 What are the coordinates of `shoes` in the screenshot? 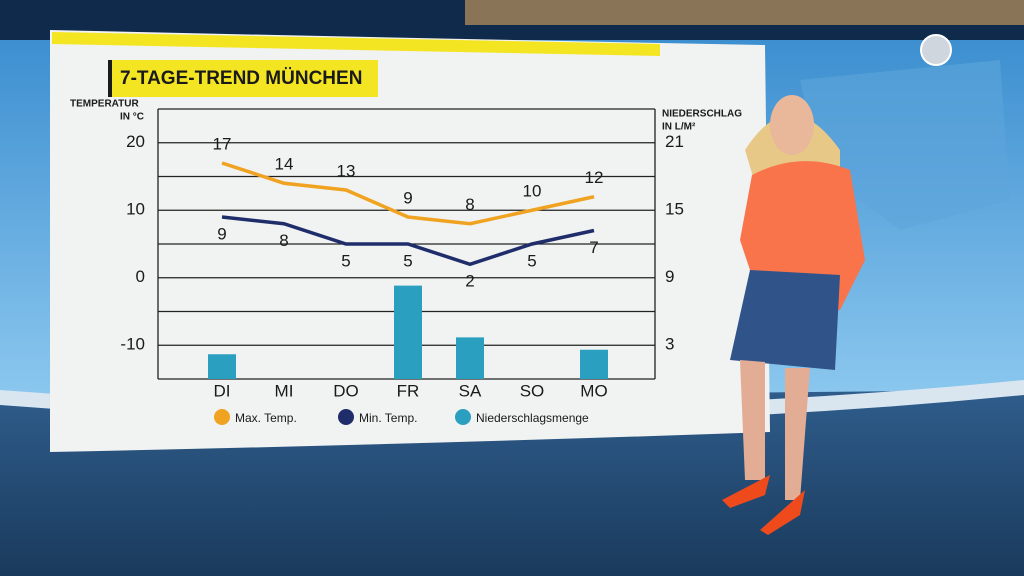 It's located at (763, 505).